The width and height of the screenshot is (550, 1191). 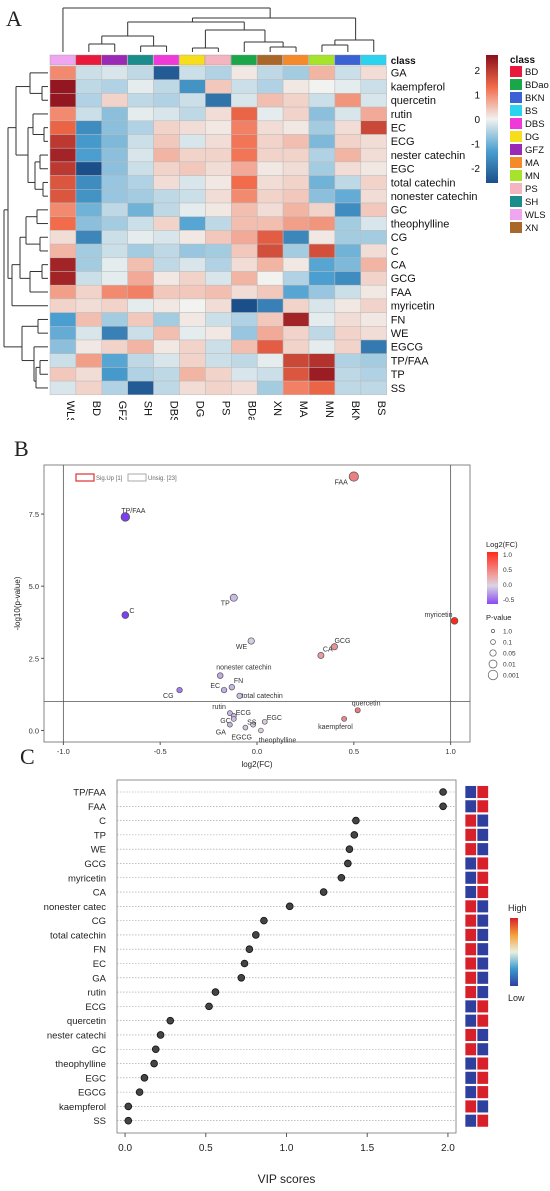 I want to click on volcano-point, so click(x=224, y=690).